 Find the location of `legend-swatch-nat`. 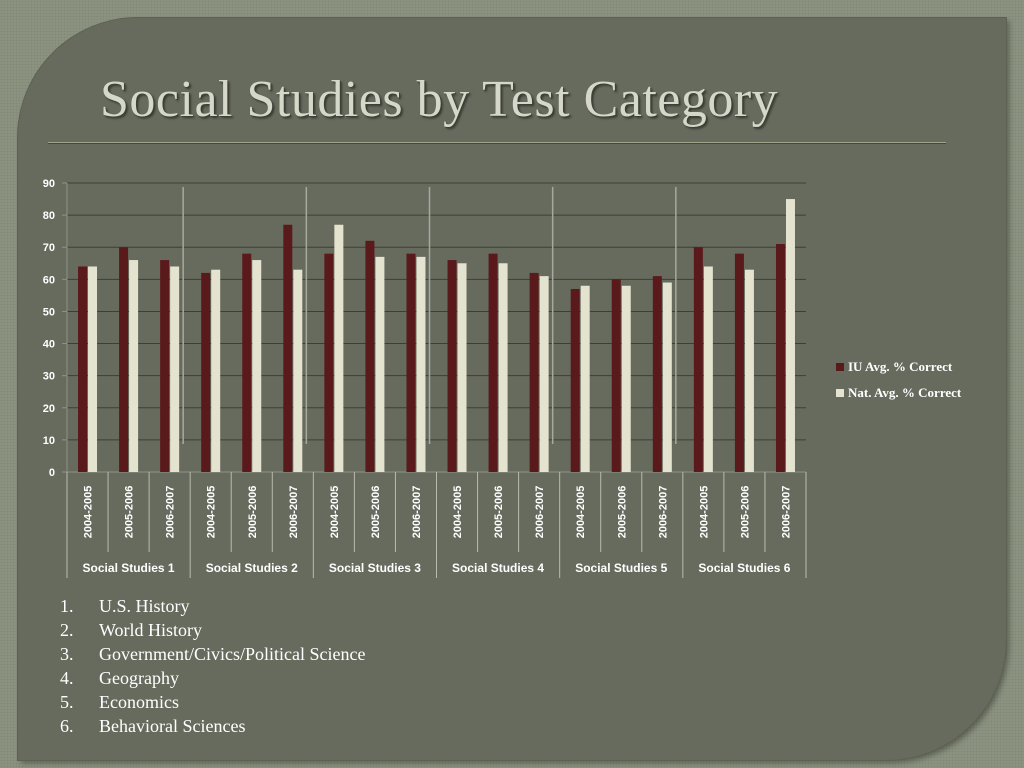

legend-swatch-nat is located at coordinates (840, 393).